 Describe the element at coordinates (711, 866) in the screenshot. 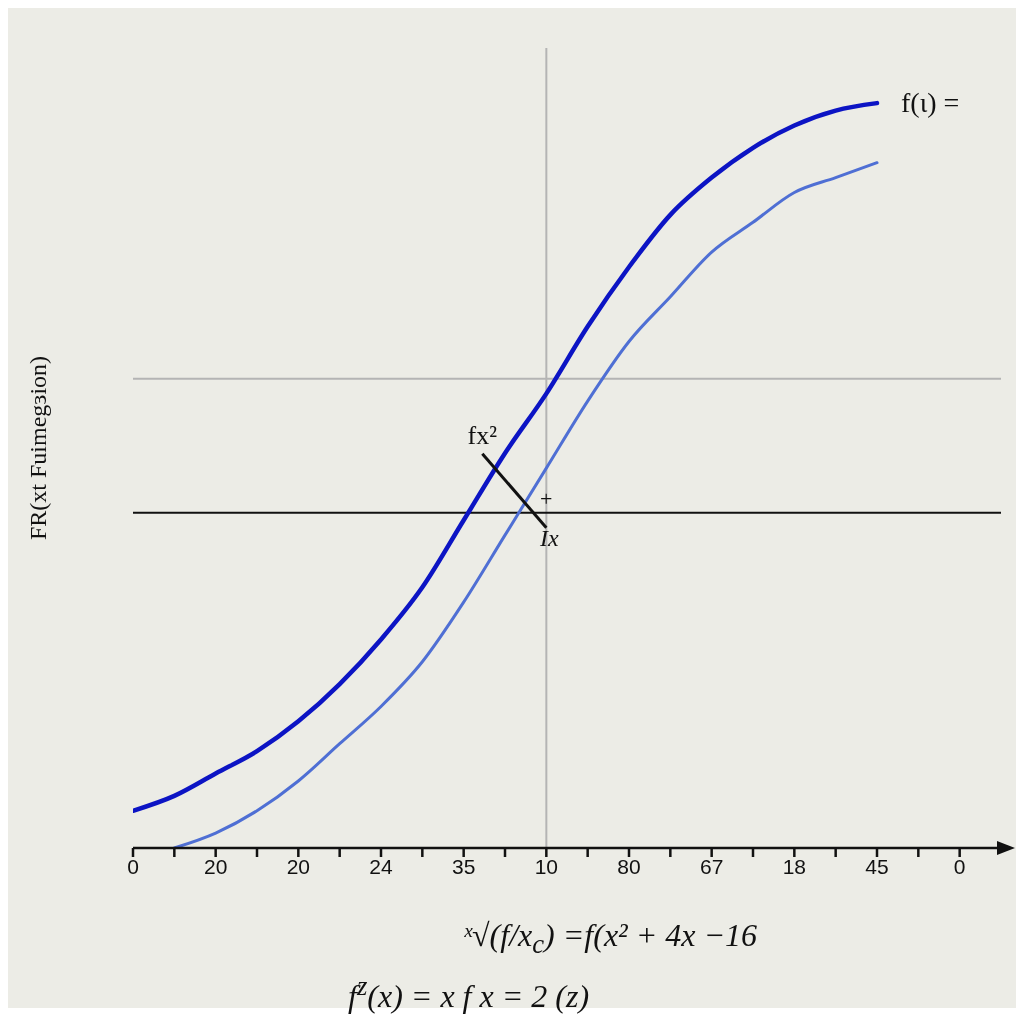

I see `x-tick-label: 67` at that location.